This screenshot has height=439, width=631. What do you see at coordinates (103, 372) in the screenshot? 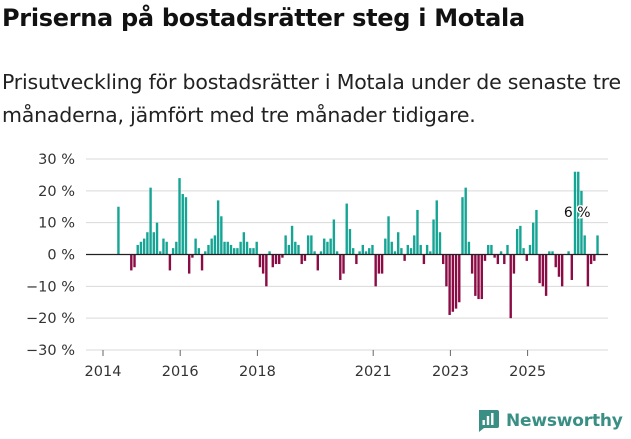
I see `x-tick-label: 2014` at bounding box center [103, 372].